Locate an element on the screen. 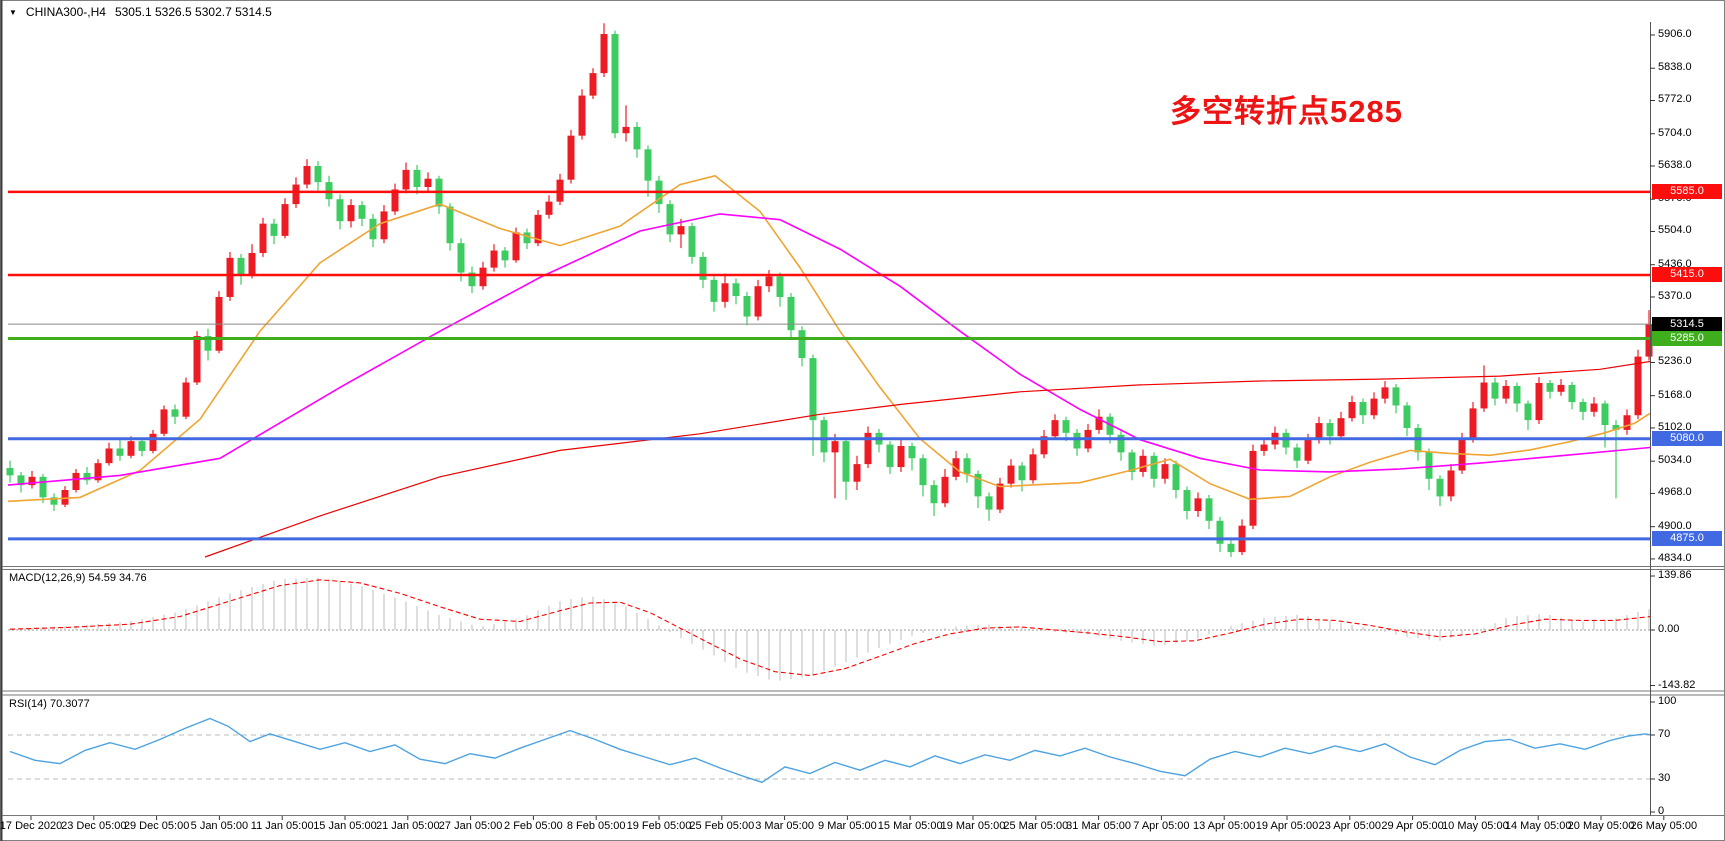  time-label: 21 Jan 05:00 is located at coordinates (407, 826).